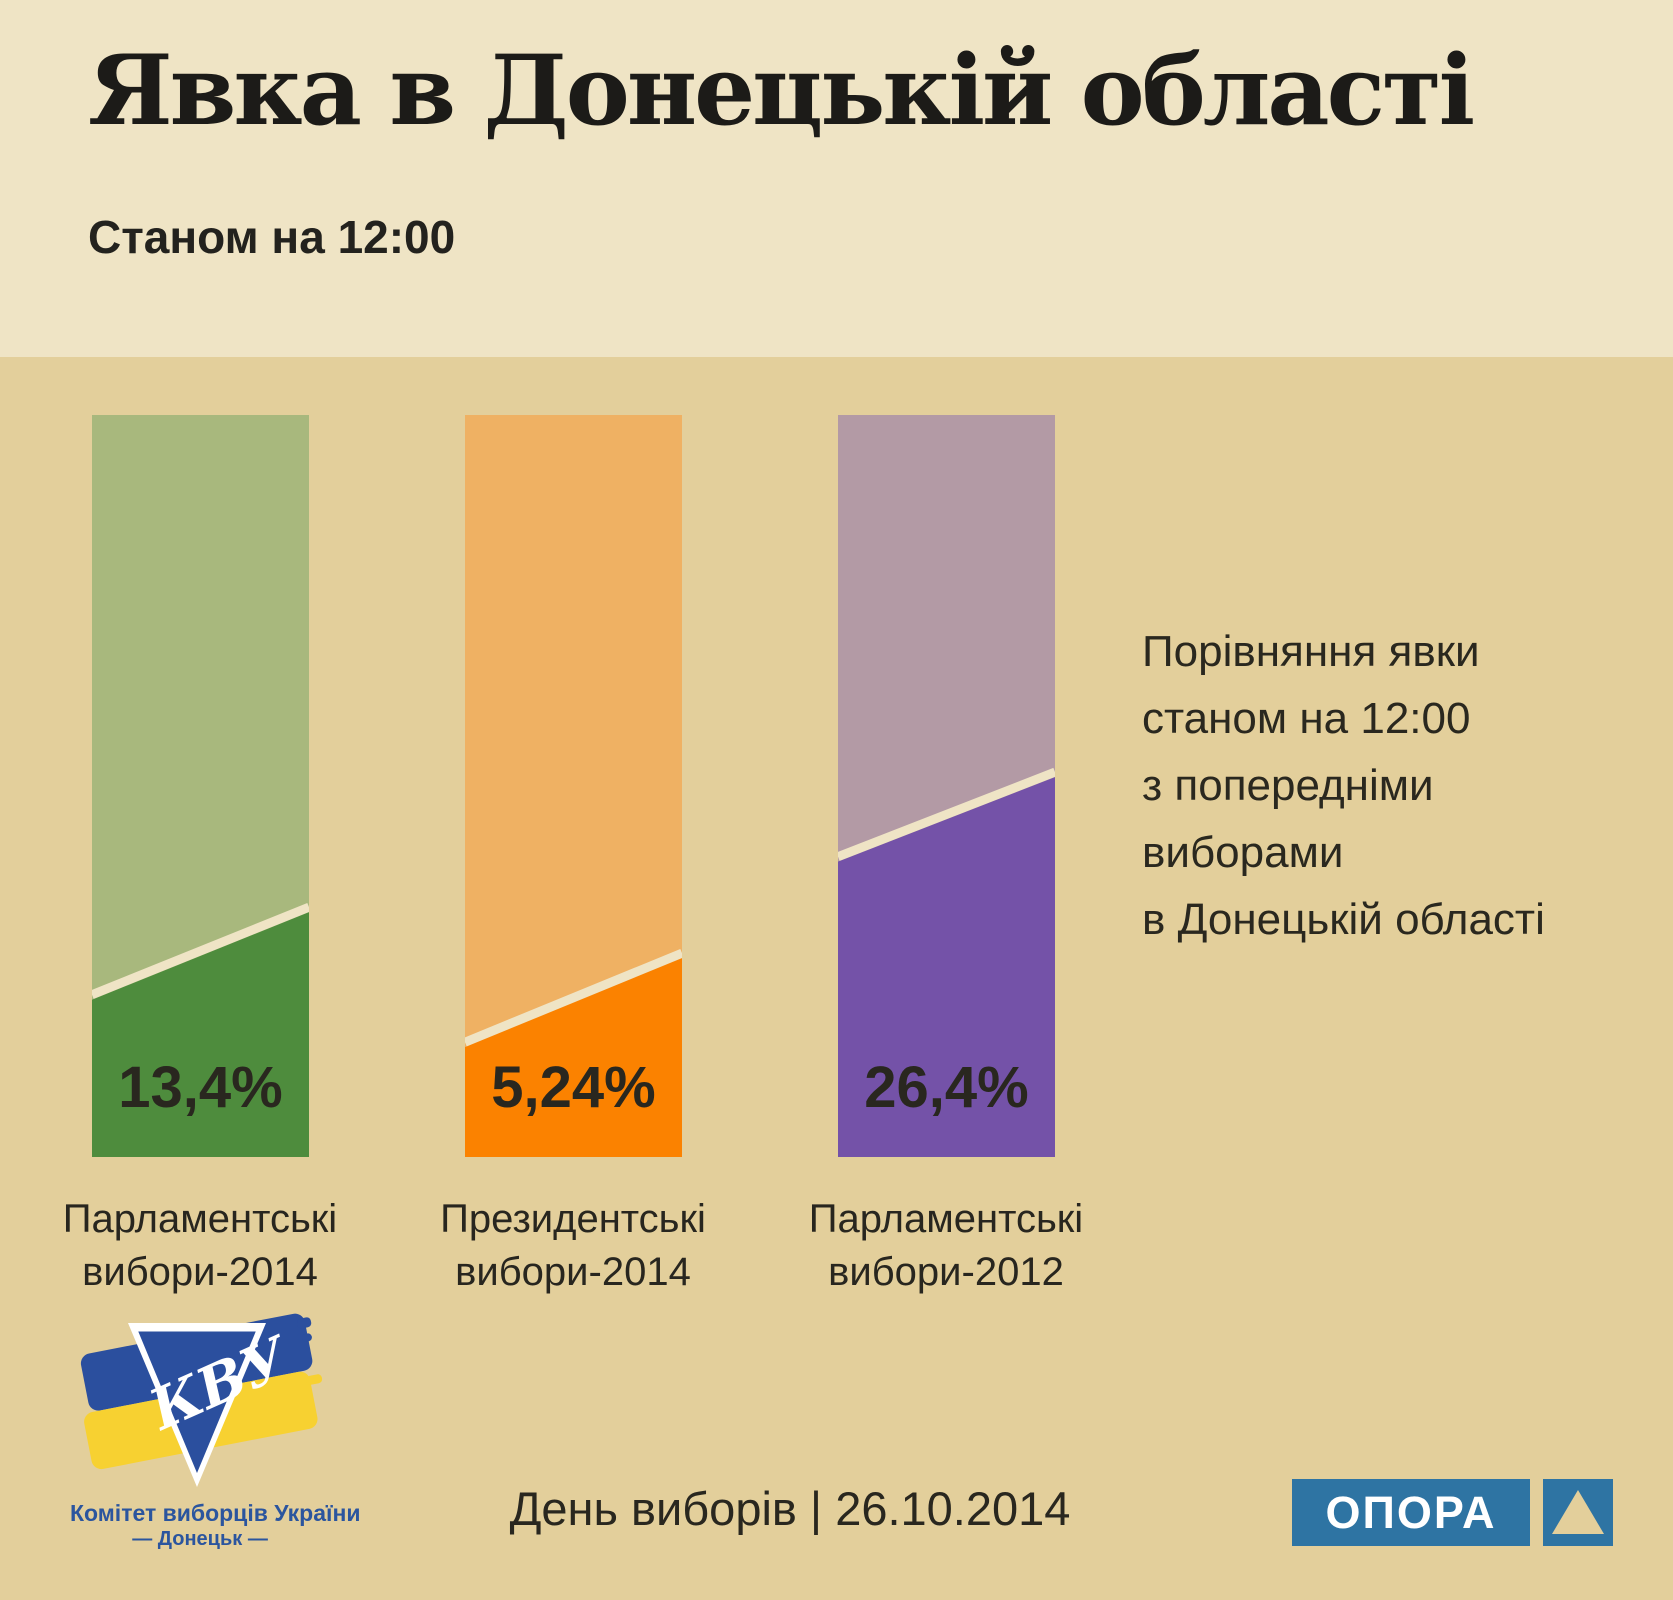 The height and width of the screenshot is (1600, 1673). What do you see at coordinates (272, 237) in the screenshot?
I see `page-subtitle: Станом на 12:00` at bounding box center [272, 237].